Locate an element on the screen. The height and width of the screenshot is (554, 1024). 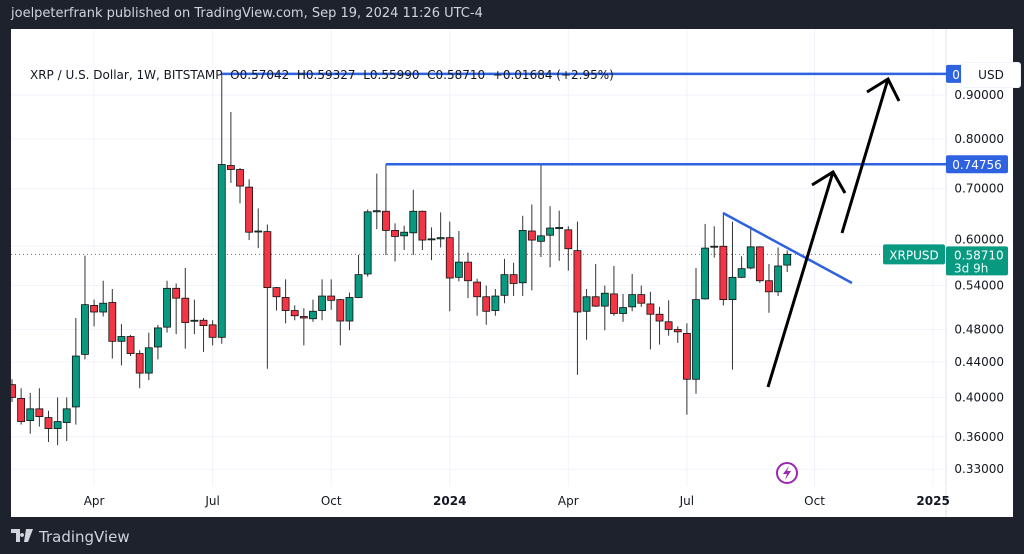
price-tick-label: 0.36000 is located at coordinates (979, 437).